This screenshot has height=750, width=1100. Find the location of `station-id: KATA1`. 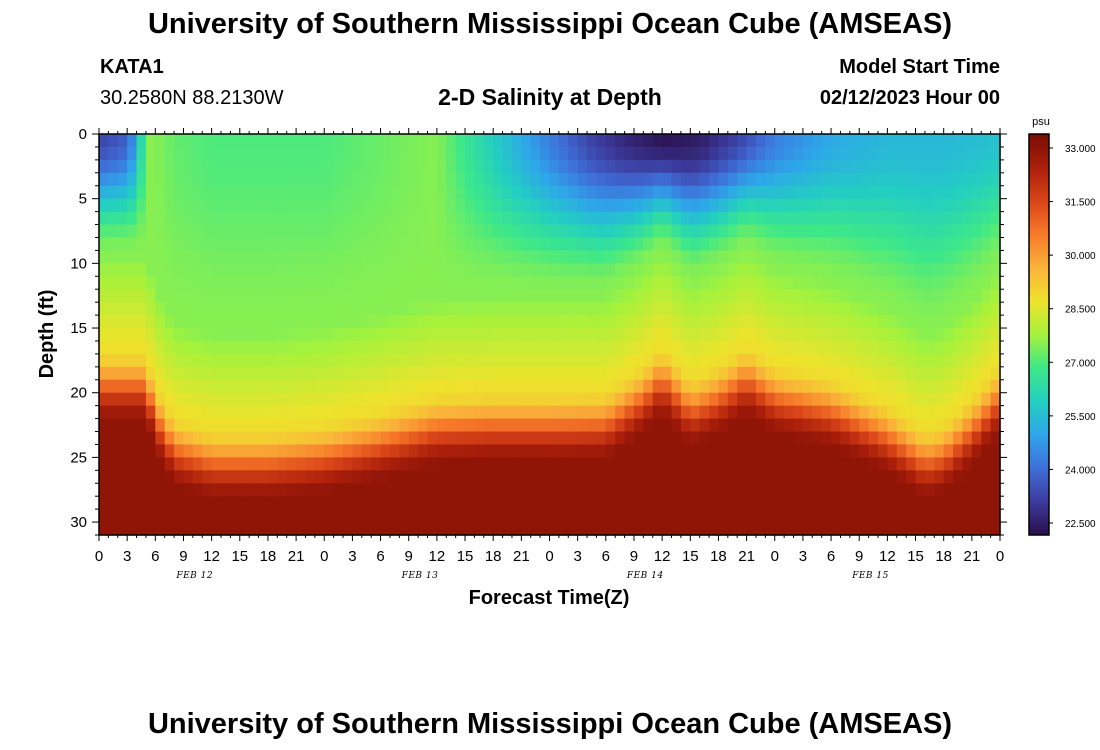

station-id: KATA1 is located at coordinates (132, 67).